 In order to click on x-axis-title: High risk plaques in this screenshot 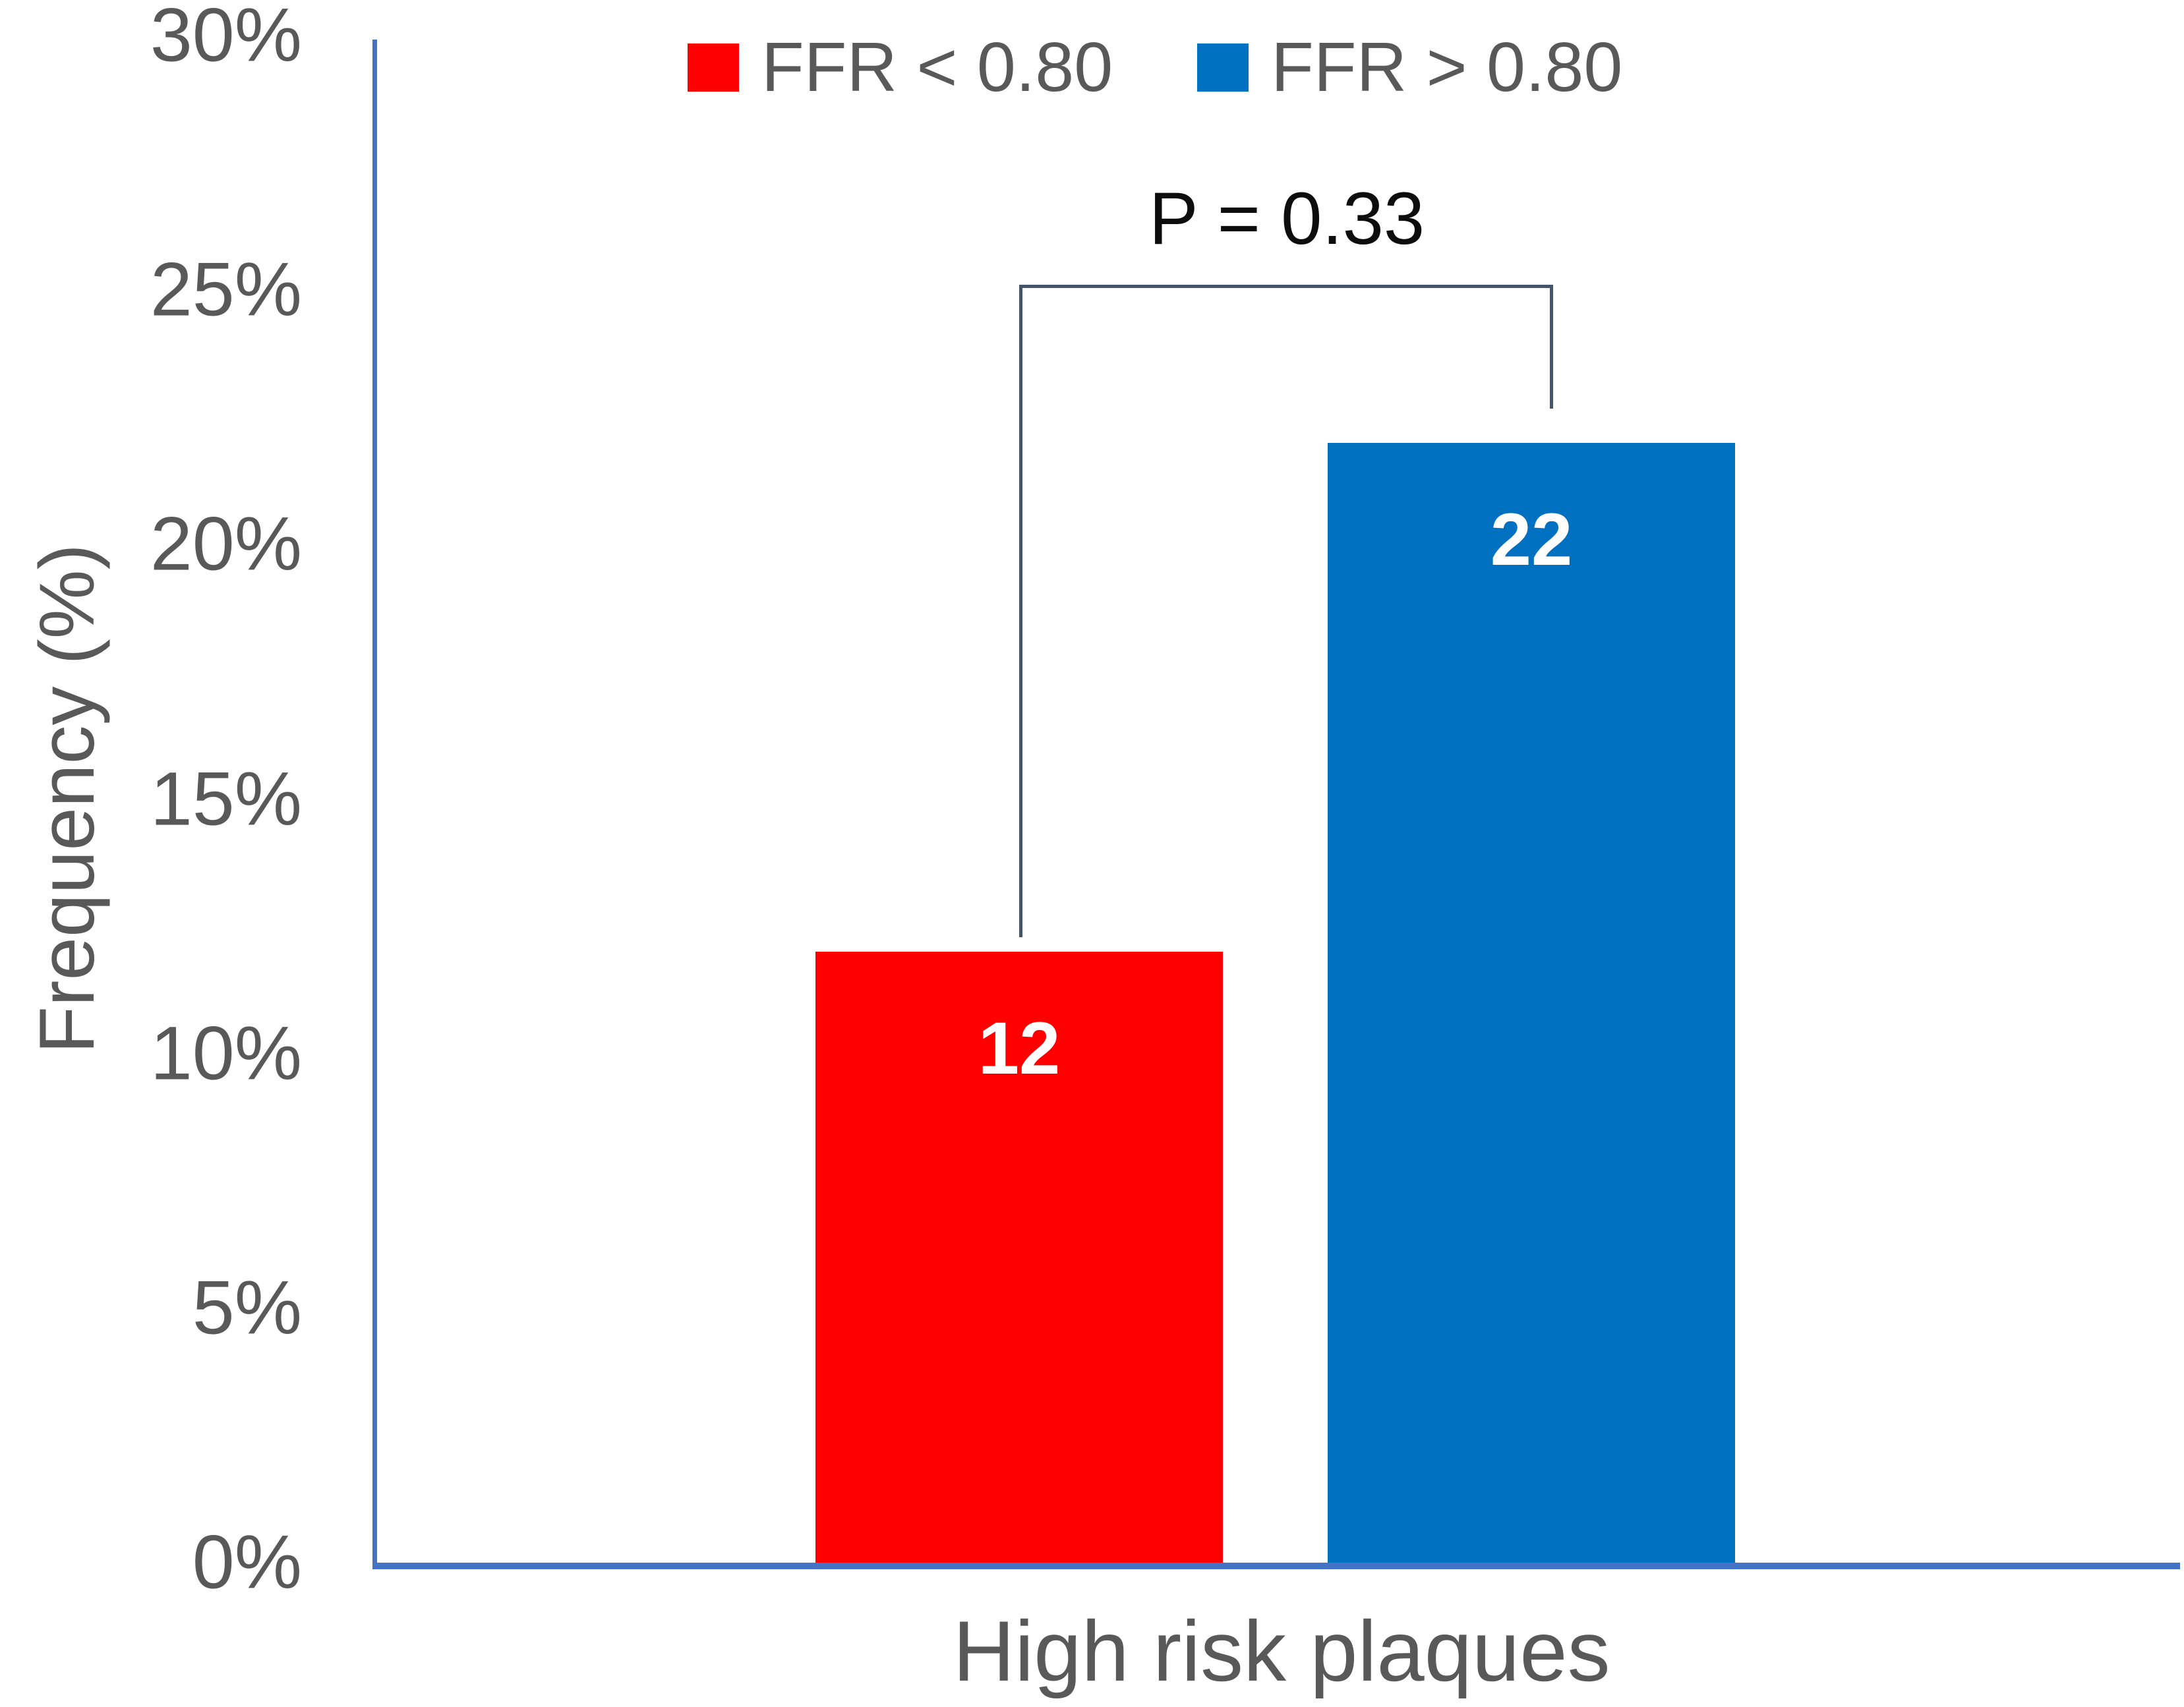, I will do `click(1281, 1651)`.